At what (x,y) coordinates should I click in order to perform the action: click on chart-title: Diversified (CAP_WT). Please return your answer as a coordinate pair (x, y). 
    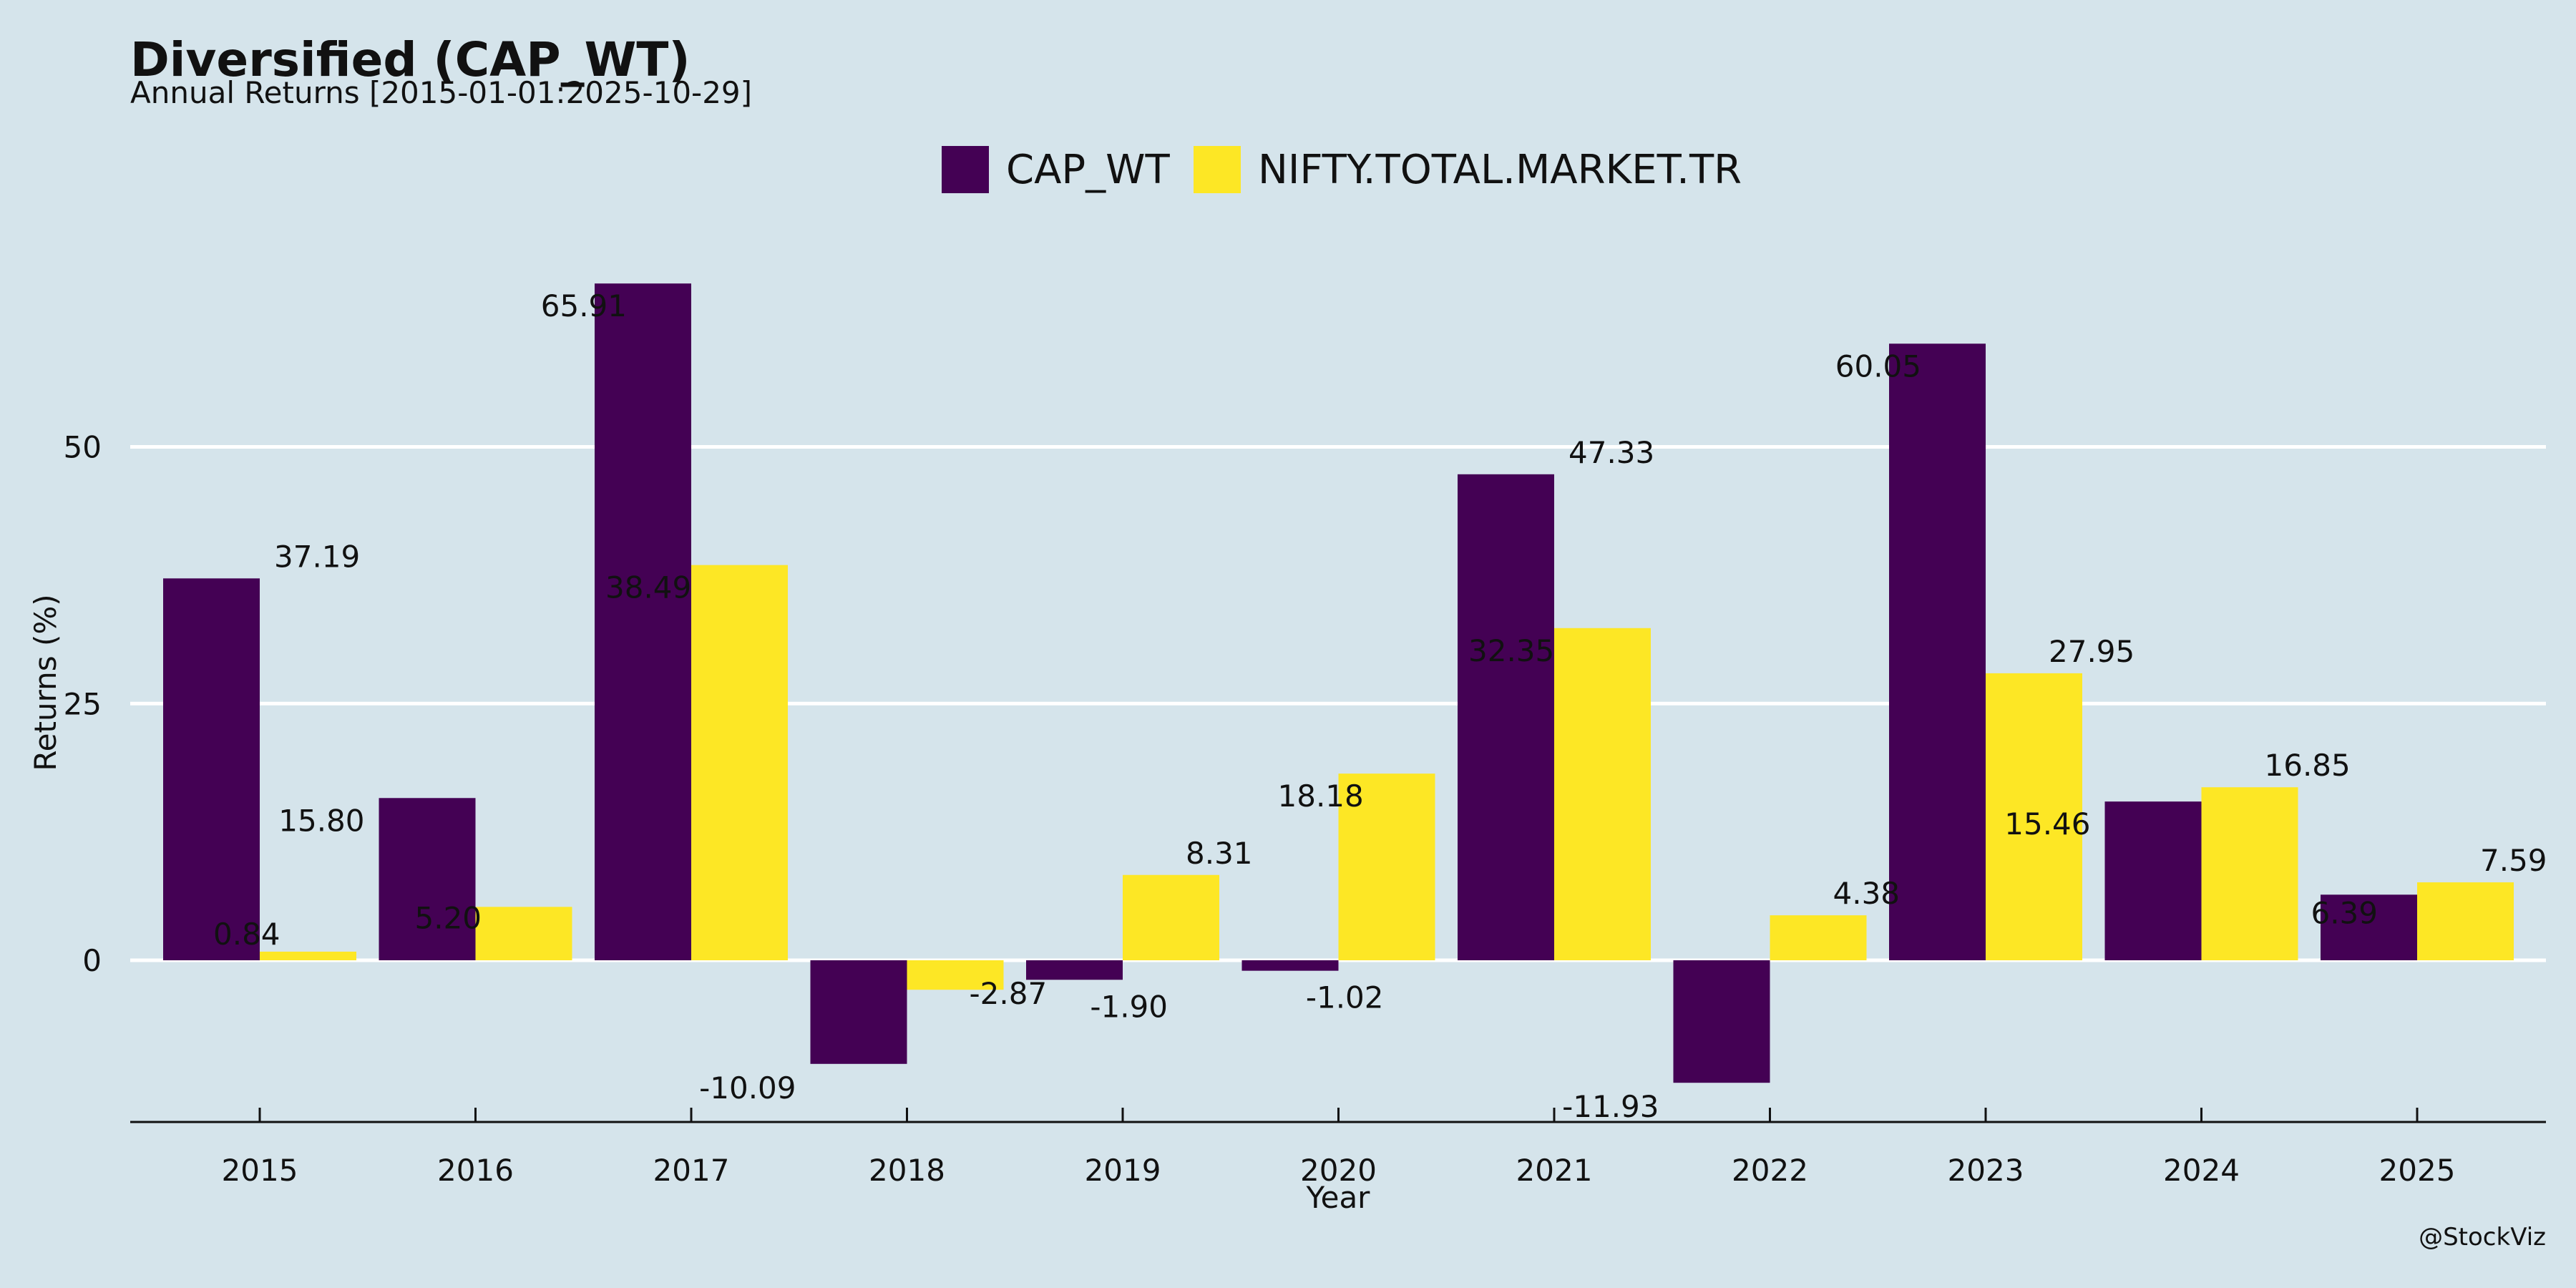
    Looking at the image, I should click on (410, 59).